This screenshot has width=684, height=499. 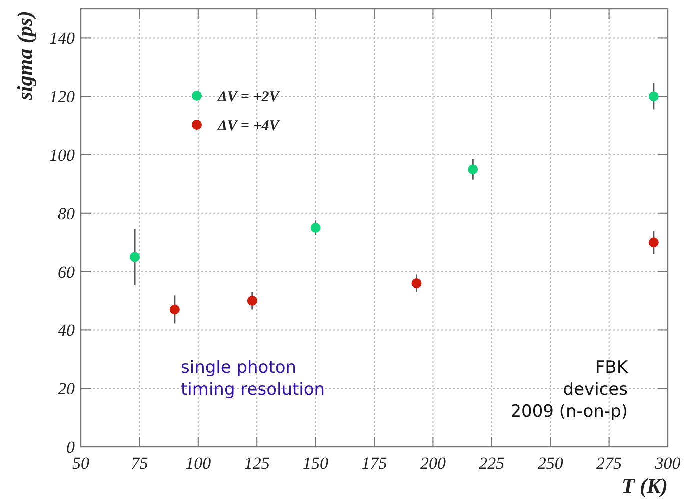 What do you see at coordinates (81, 463) in the screenshot?
I see `x-tick-label: 50` at bounding box center [81, 463].